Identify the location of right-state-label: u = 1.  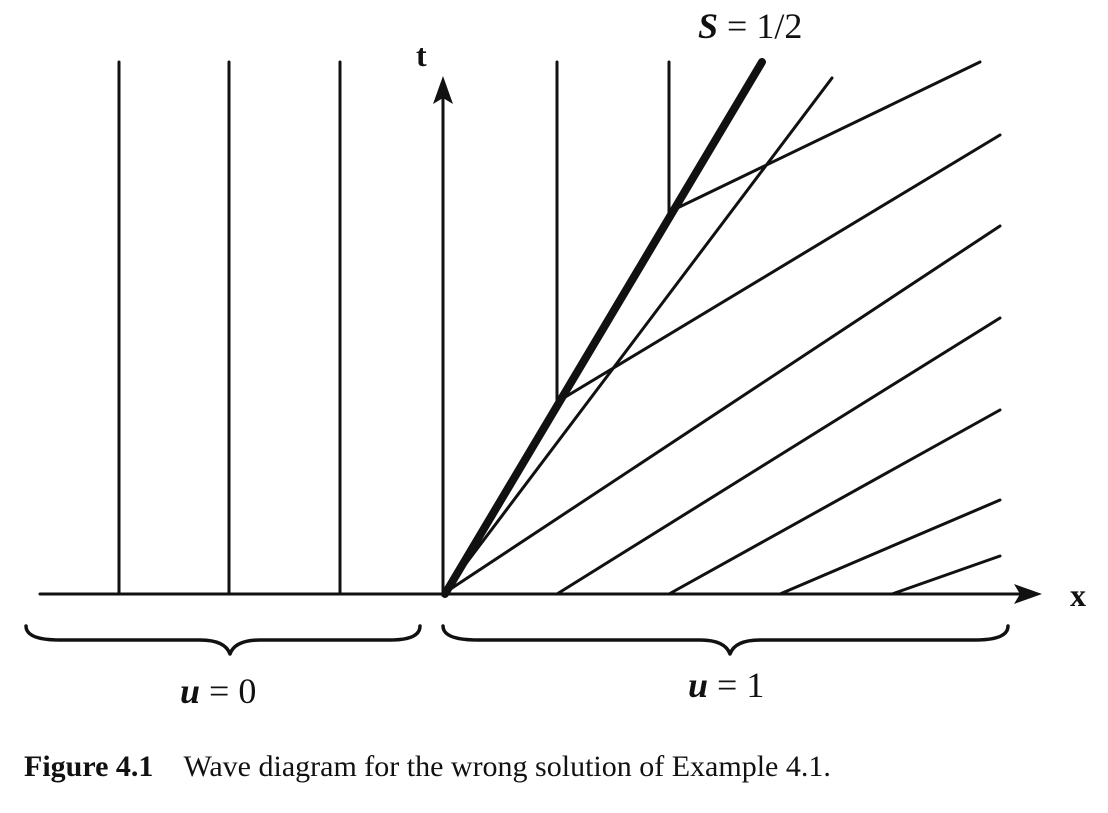
(726, 685).